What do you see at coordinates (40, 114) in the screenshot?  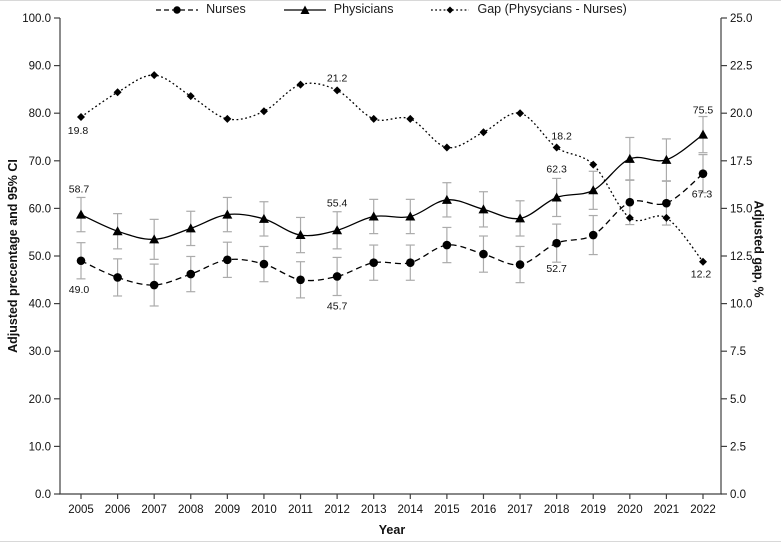 I see `y-left-tick-label: 80.0` at bounding box center [40, 114].